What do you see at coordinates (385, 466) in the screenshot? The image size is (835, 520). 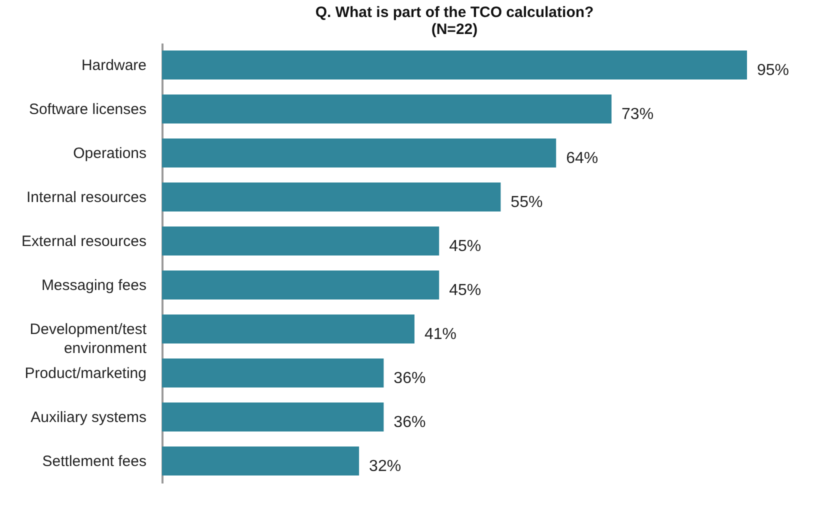 I see `data-label: 32%` at bounding box center [385, 466].